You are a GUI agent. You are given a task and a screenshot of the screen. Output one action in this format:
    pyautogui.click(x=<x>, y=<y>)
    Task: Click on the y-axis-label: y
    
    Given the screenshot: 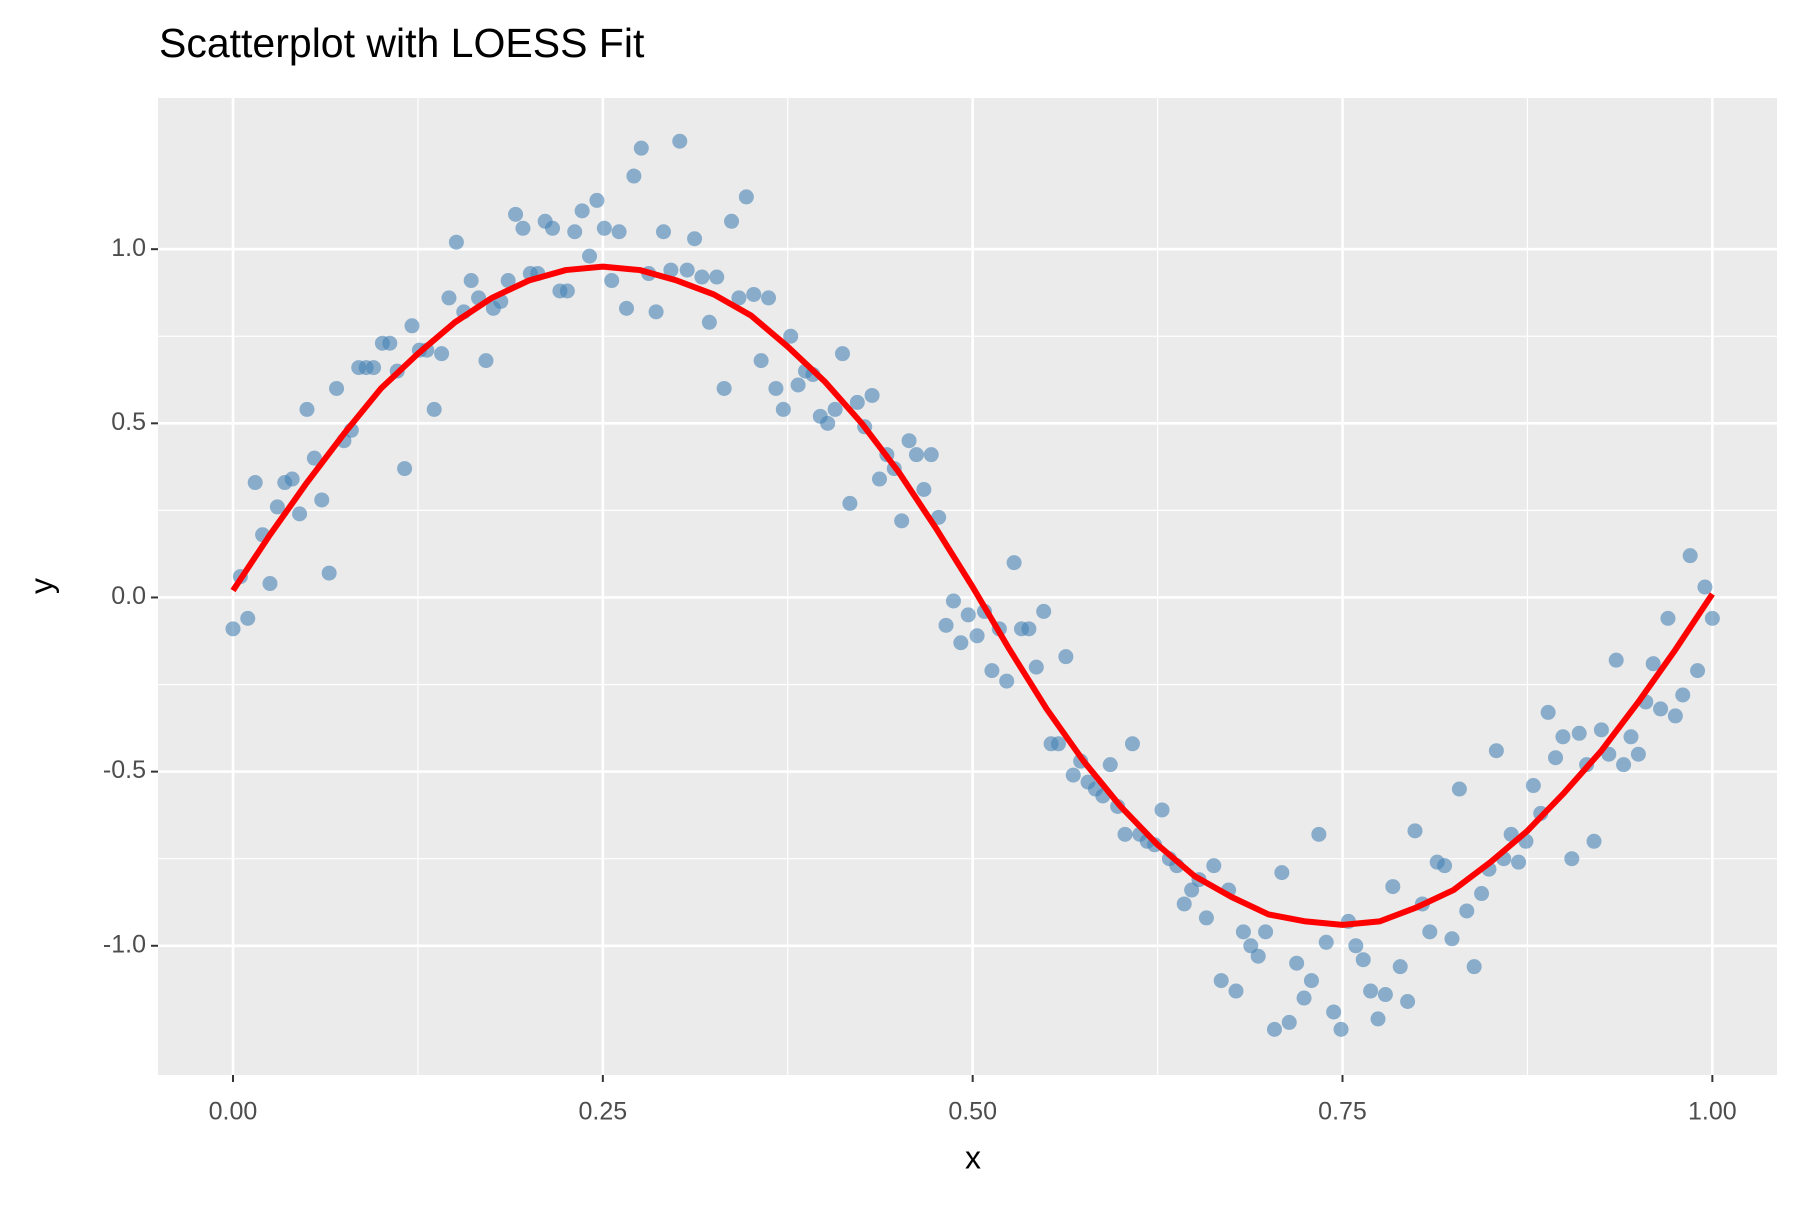 What is the action you would take?
    pyautogui.click(x=41, y=586)
    